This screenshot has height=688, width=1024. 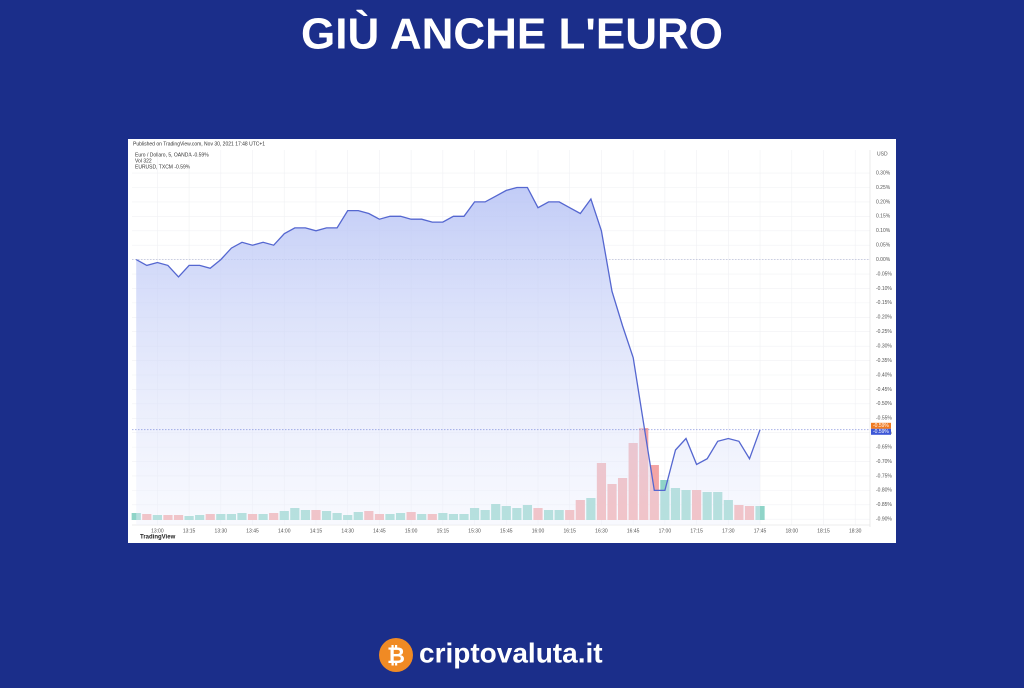 I want to click on x-tick-label: 17:45, so click(x=760, y=531).